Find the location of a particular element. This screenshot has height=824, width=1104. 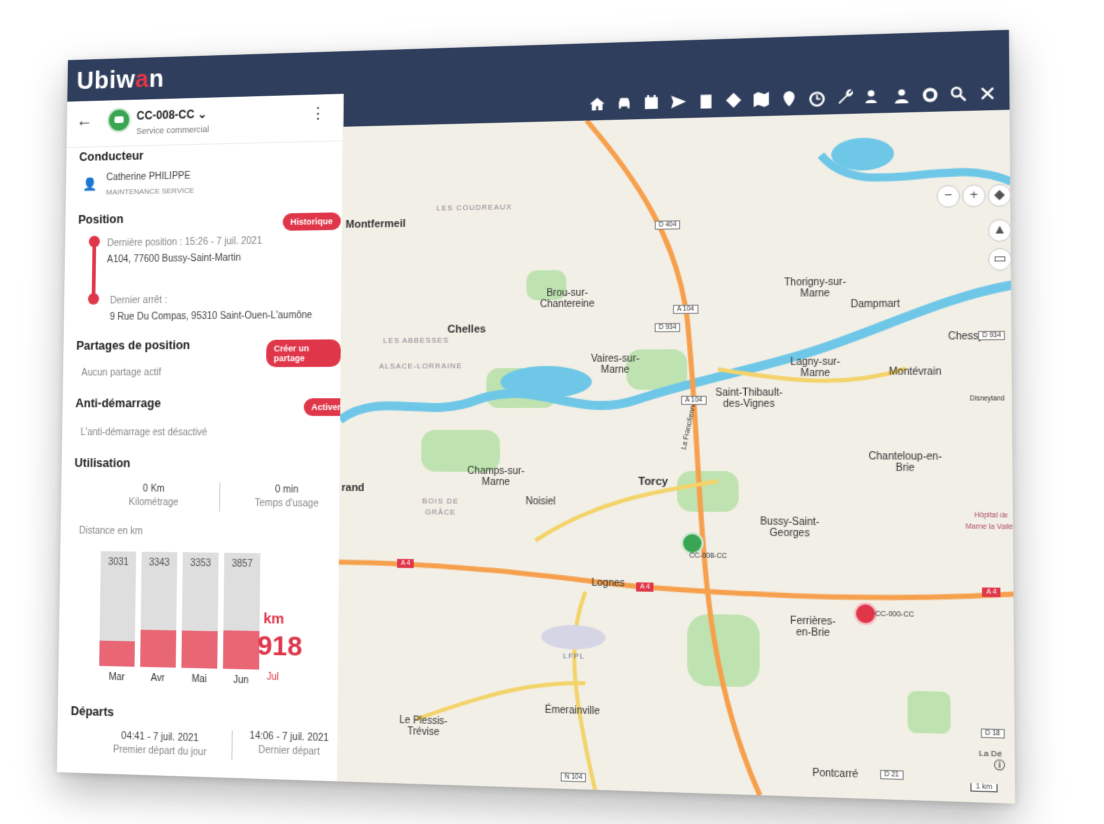

place-label: Torcy is located at coordinates (653, 482).